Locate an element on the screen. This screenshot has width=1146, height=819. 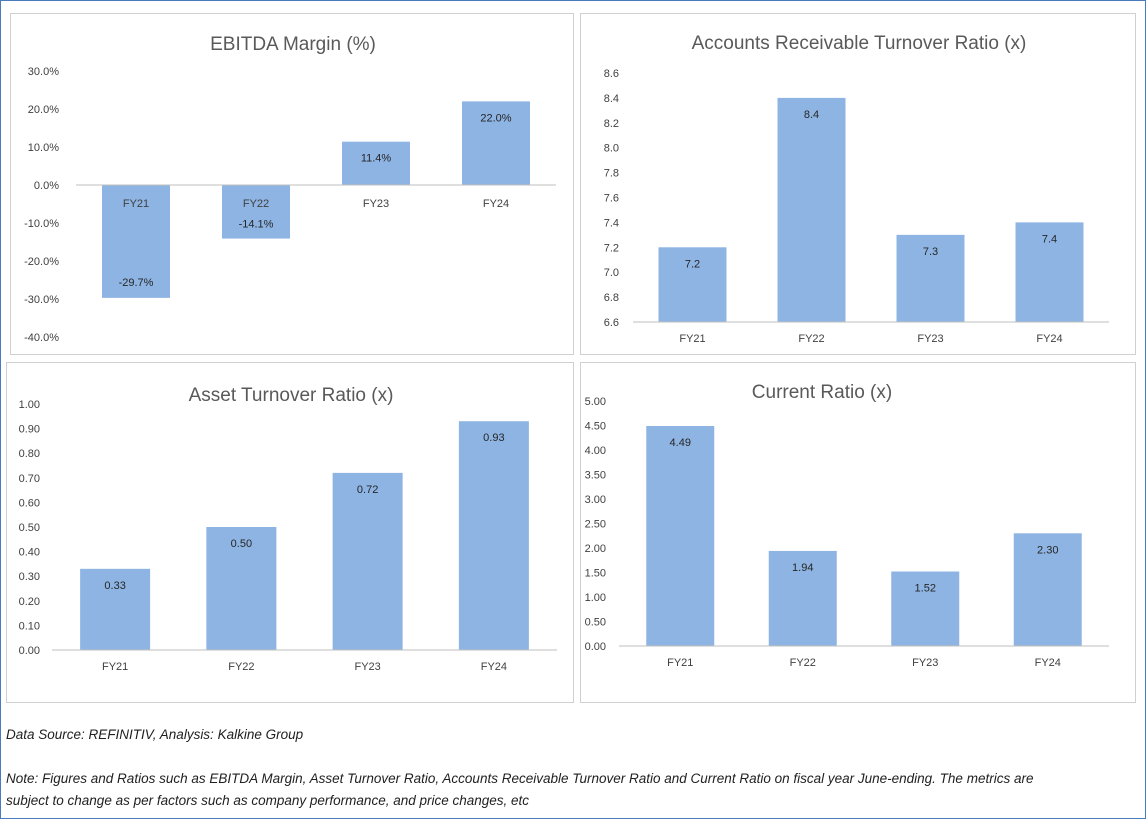
data-label: 7.2 is located at coordinates (692, 264).